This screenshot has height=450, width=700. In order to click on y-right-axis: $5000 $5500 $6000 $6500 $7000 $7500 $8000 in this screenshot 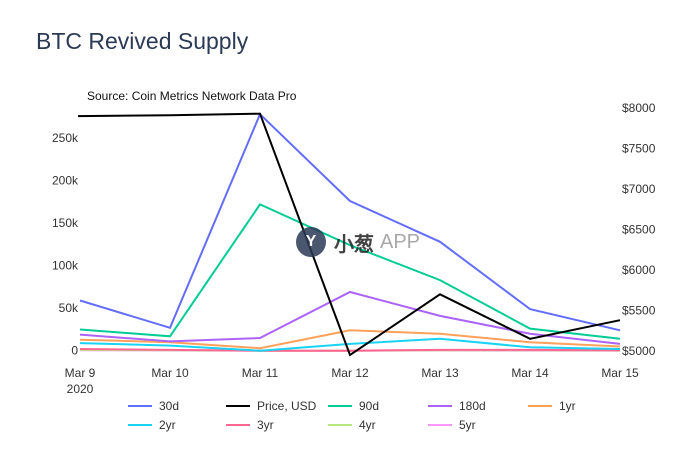, I will do `click(639, 229)`.